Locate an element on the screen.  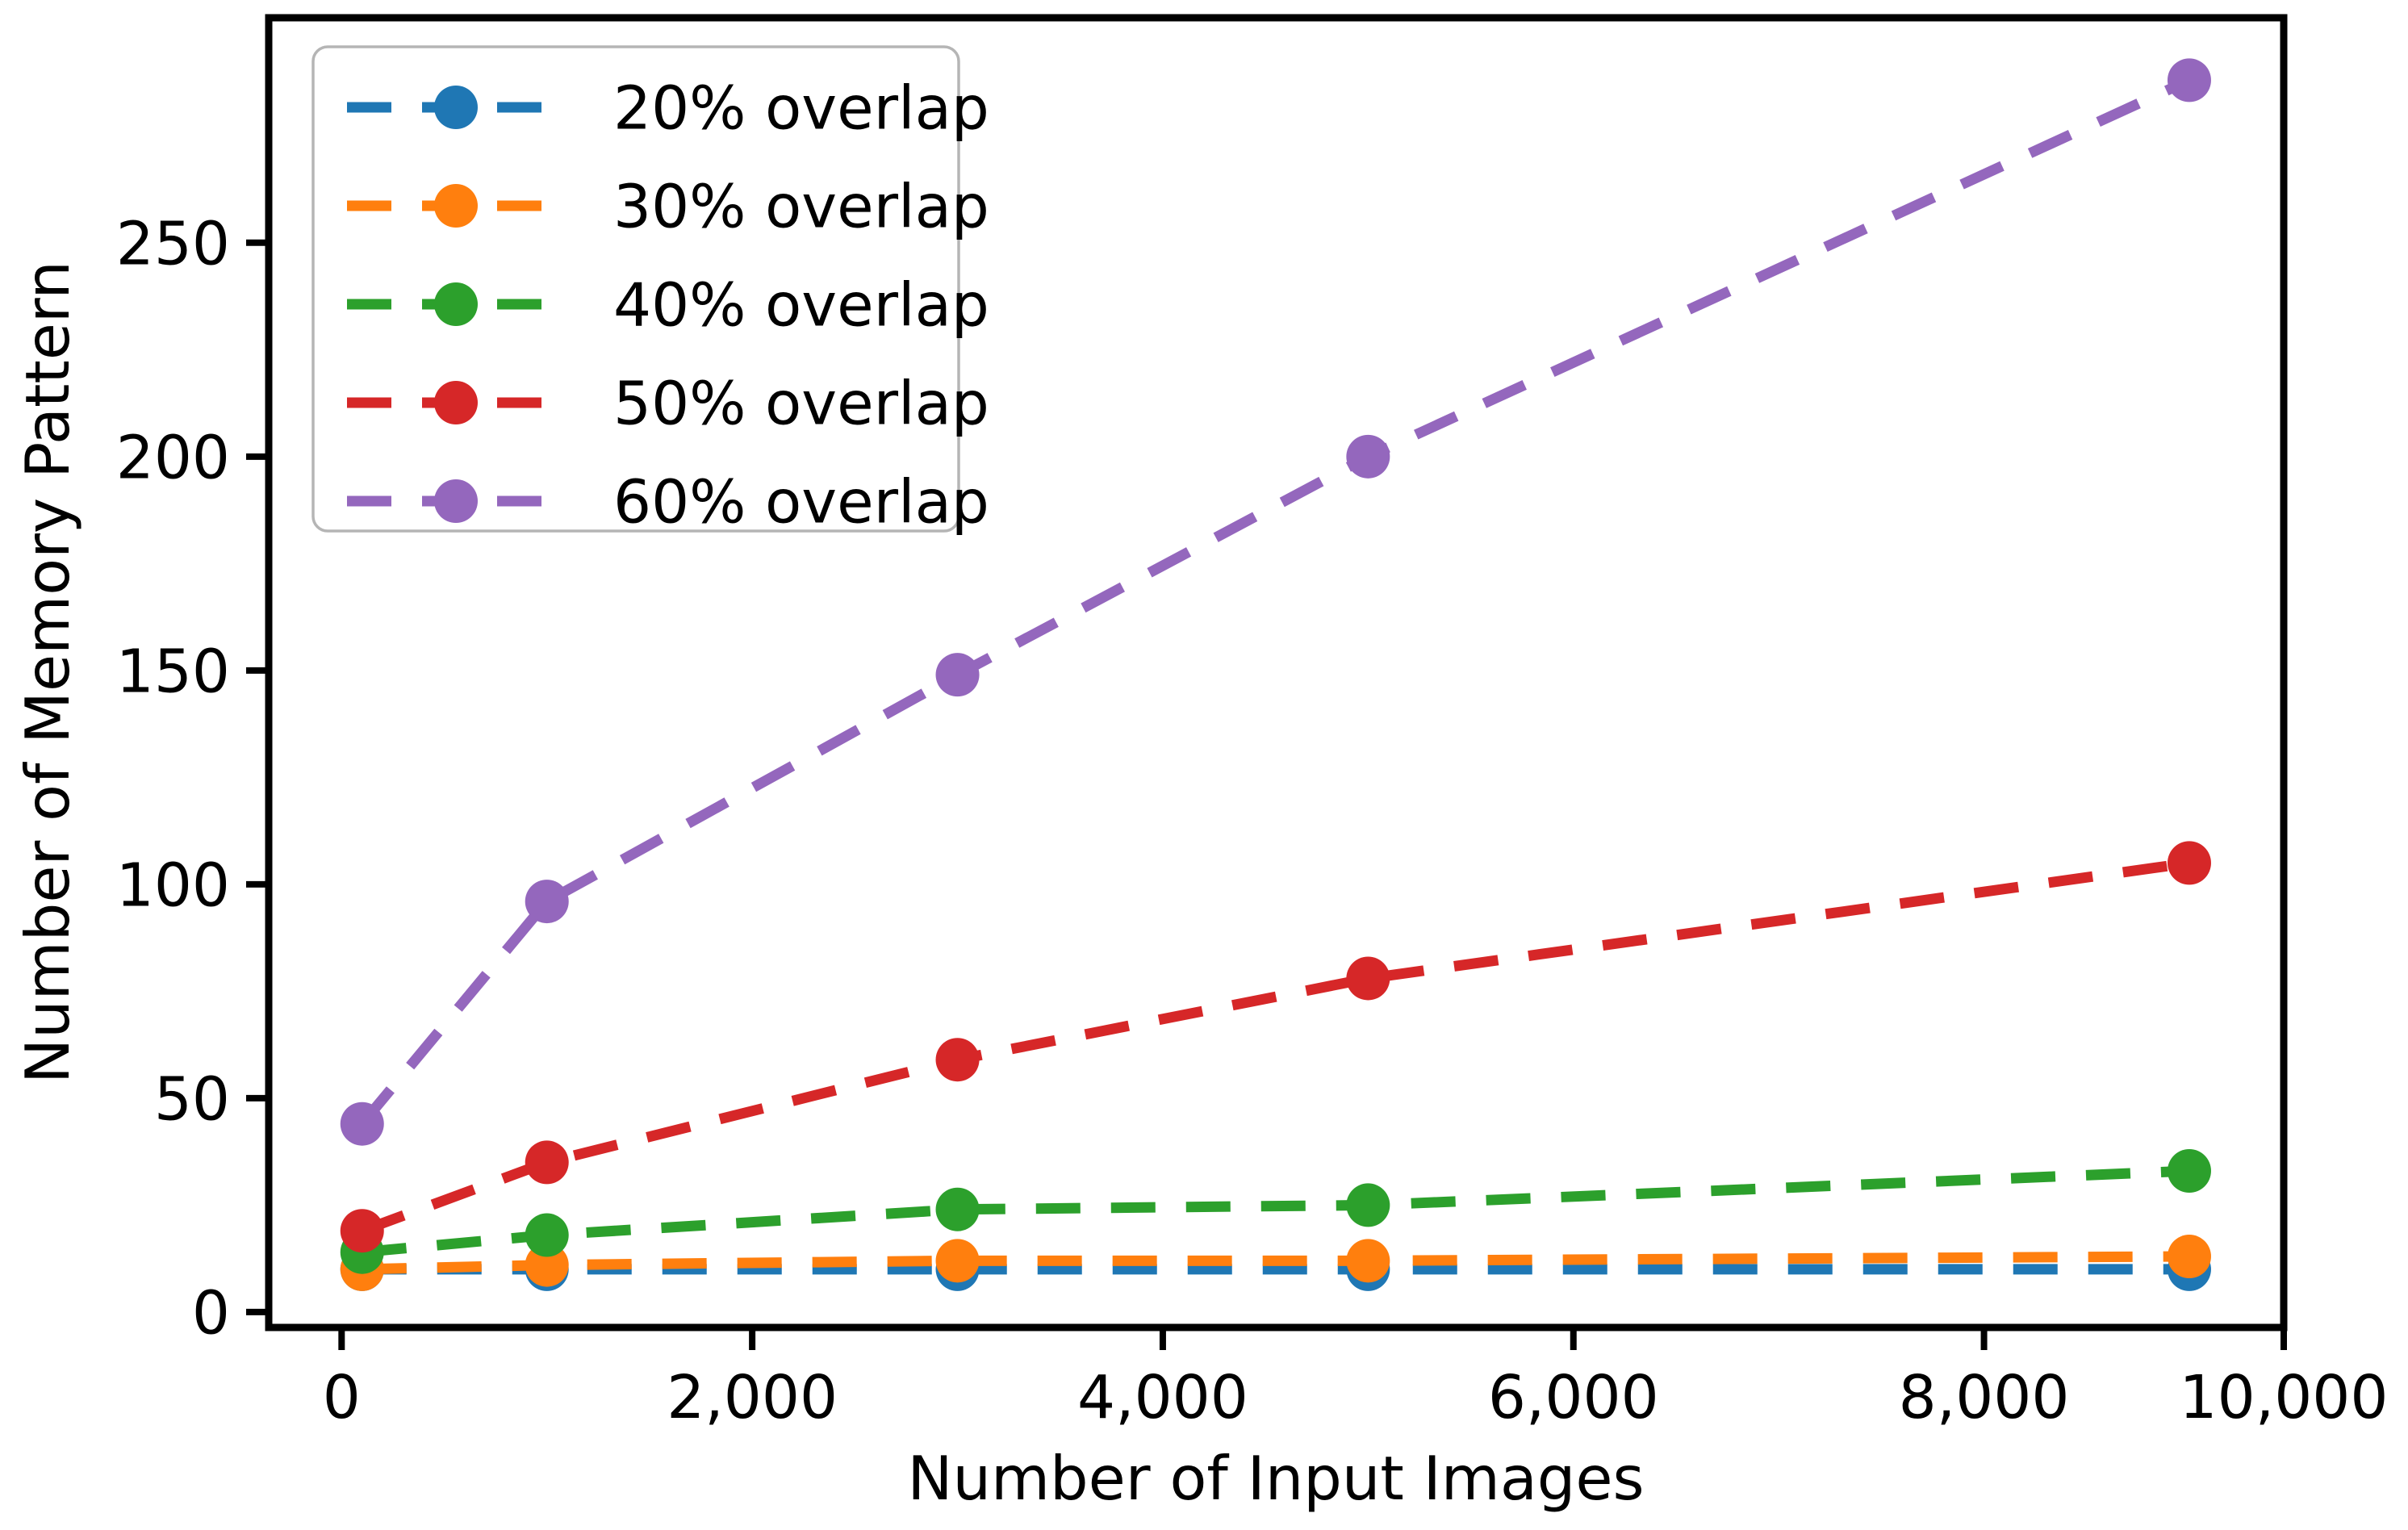
legend-entry: 40% overlap is located at coordinates (668, 306).